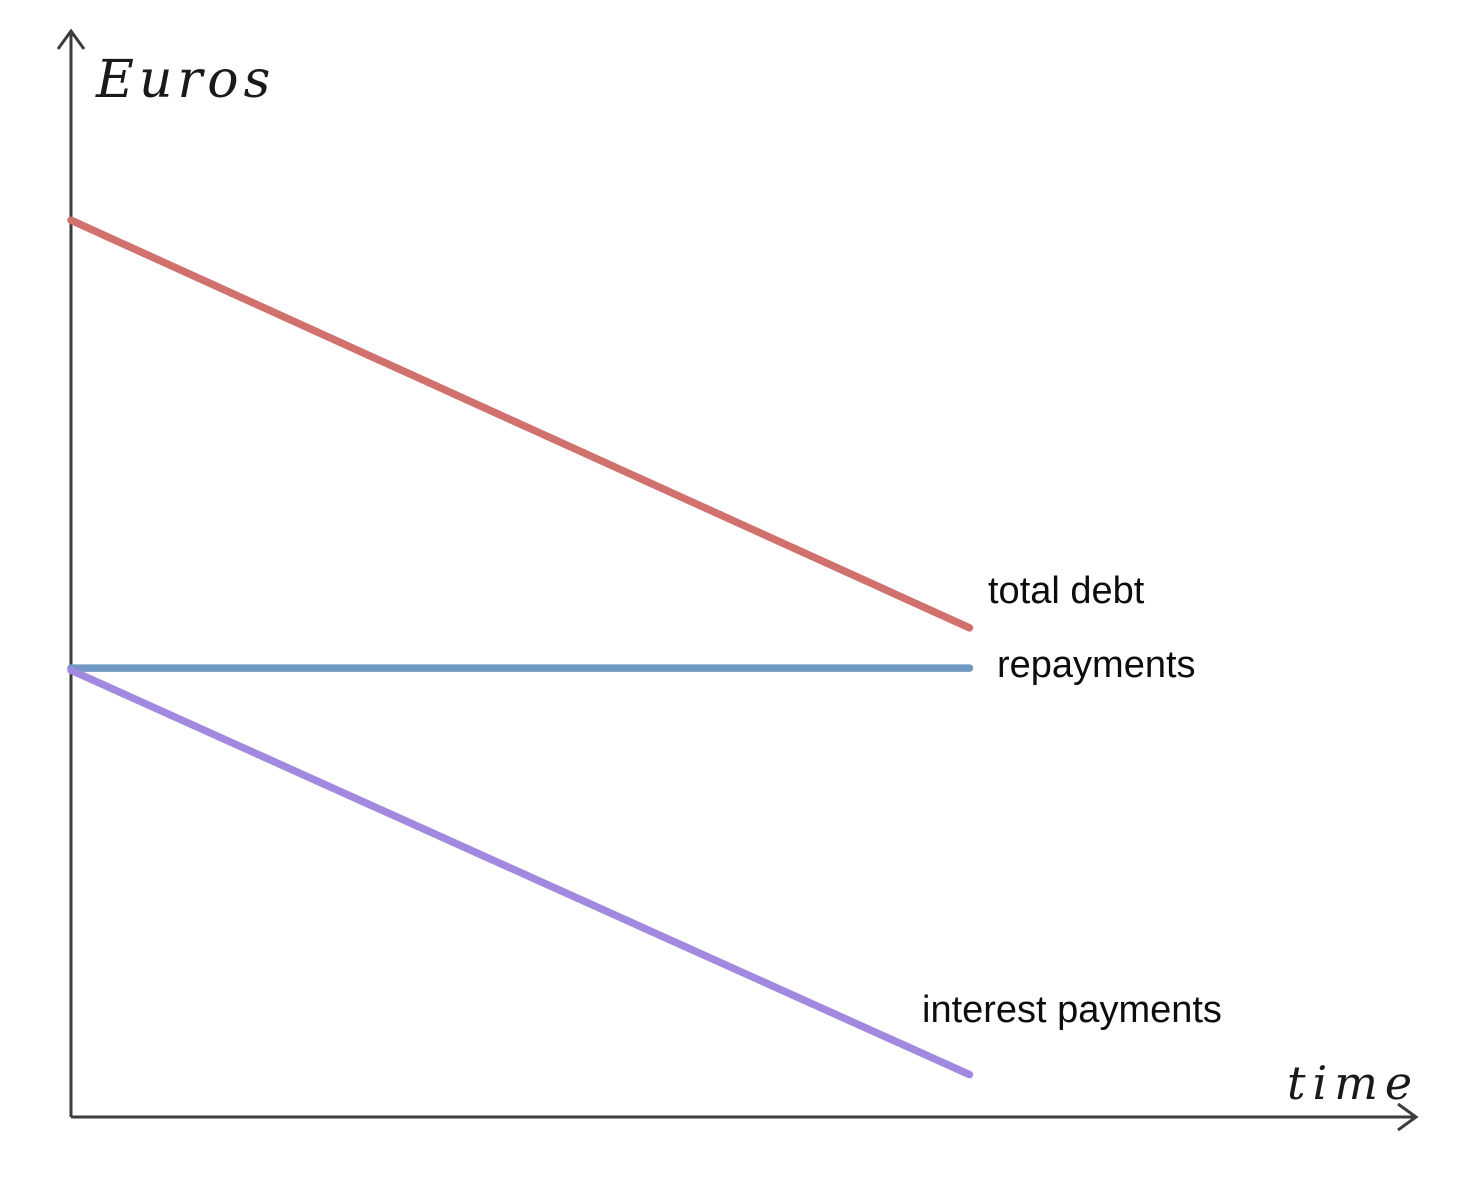  What do you see at coordinates (1066, 591) in the screenshot?
I see `series-label-total-debt: total debt` at bounding box center [1066, 591].